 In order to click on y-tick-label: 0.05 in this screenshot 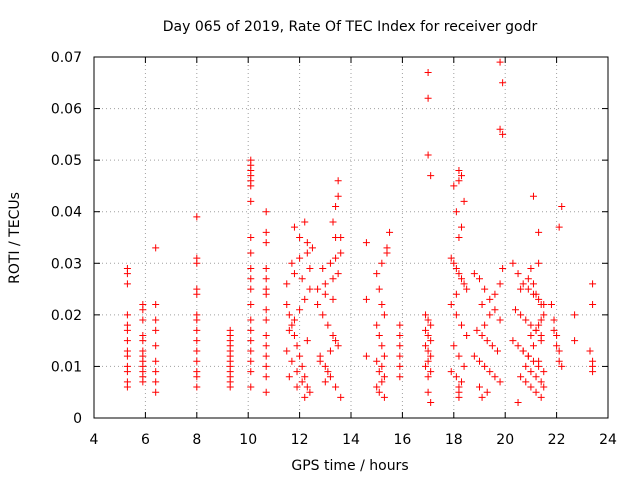, I will do `click(66, 161)`.